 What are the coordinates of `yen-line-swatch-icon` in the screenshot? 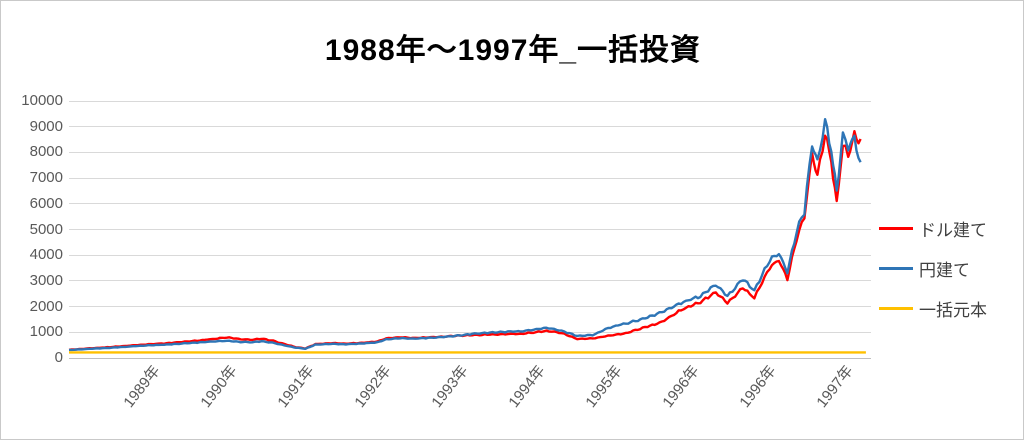 It's located at (896, 268).